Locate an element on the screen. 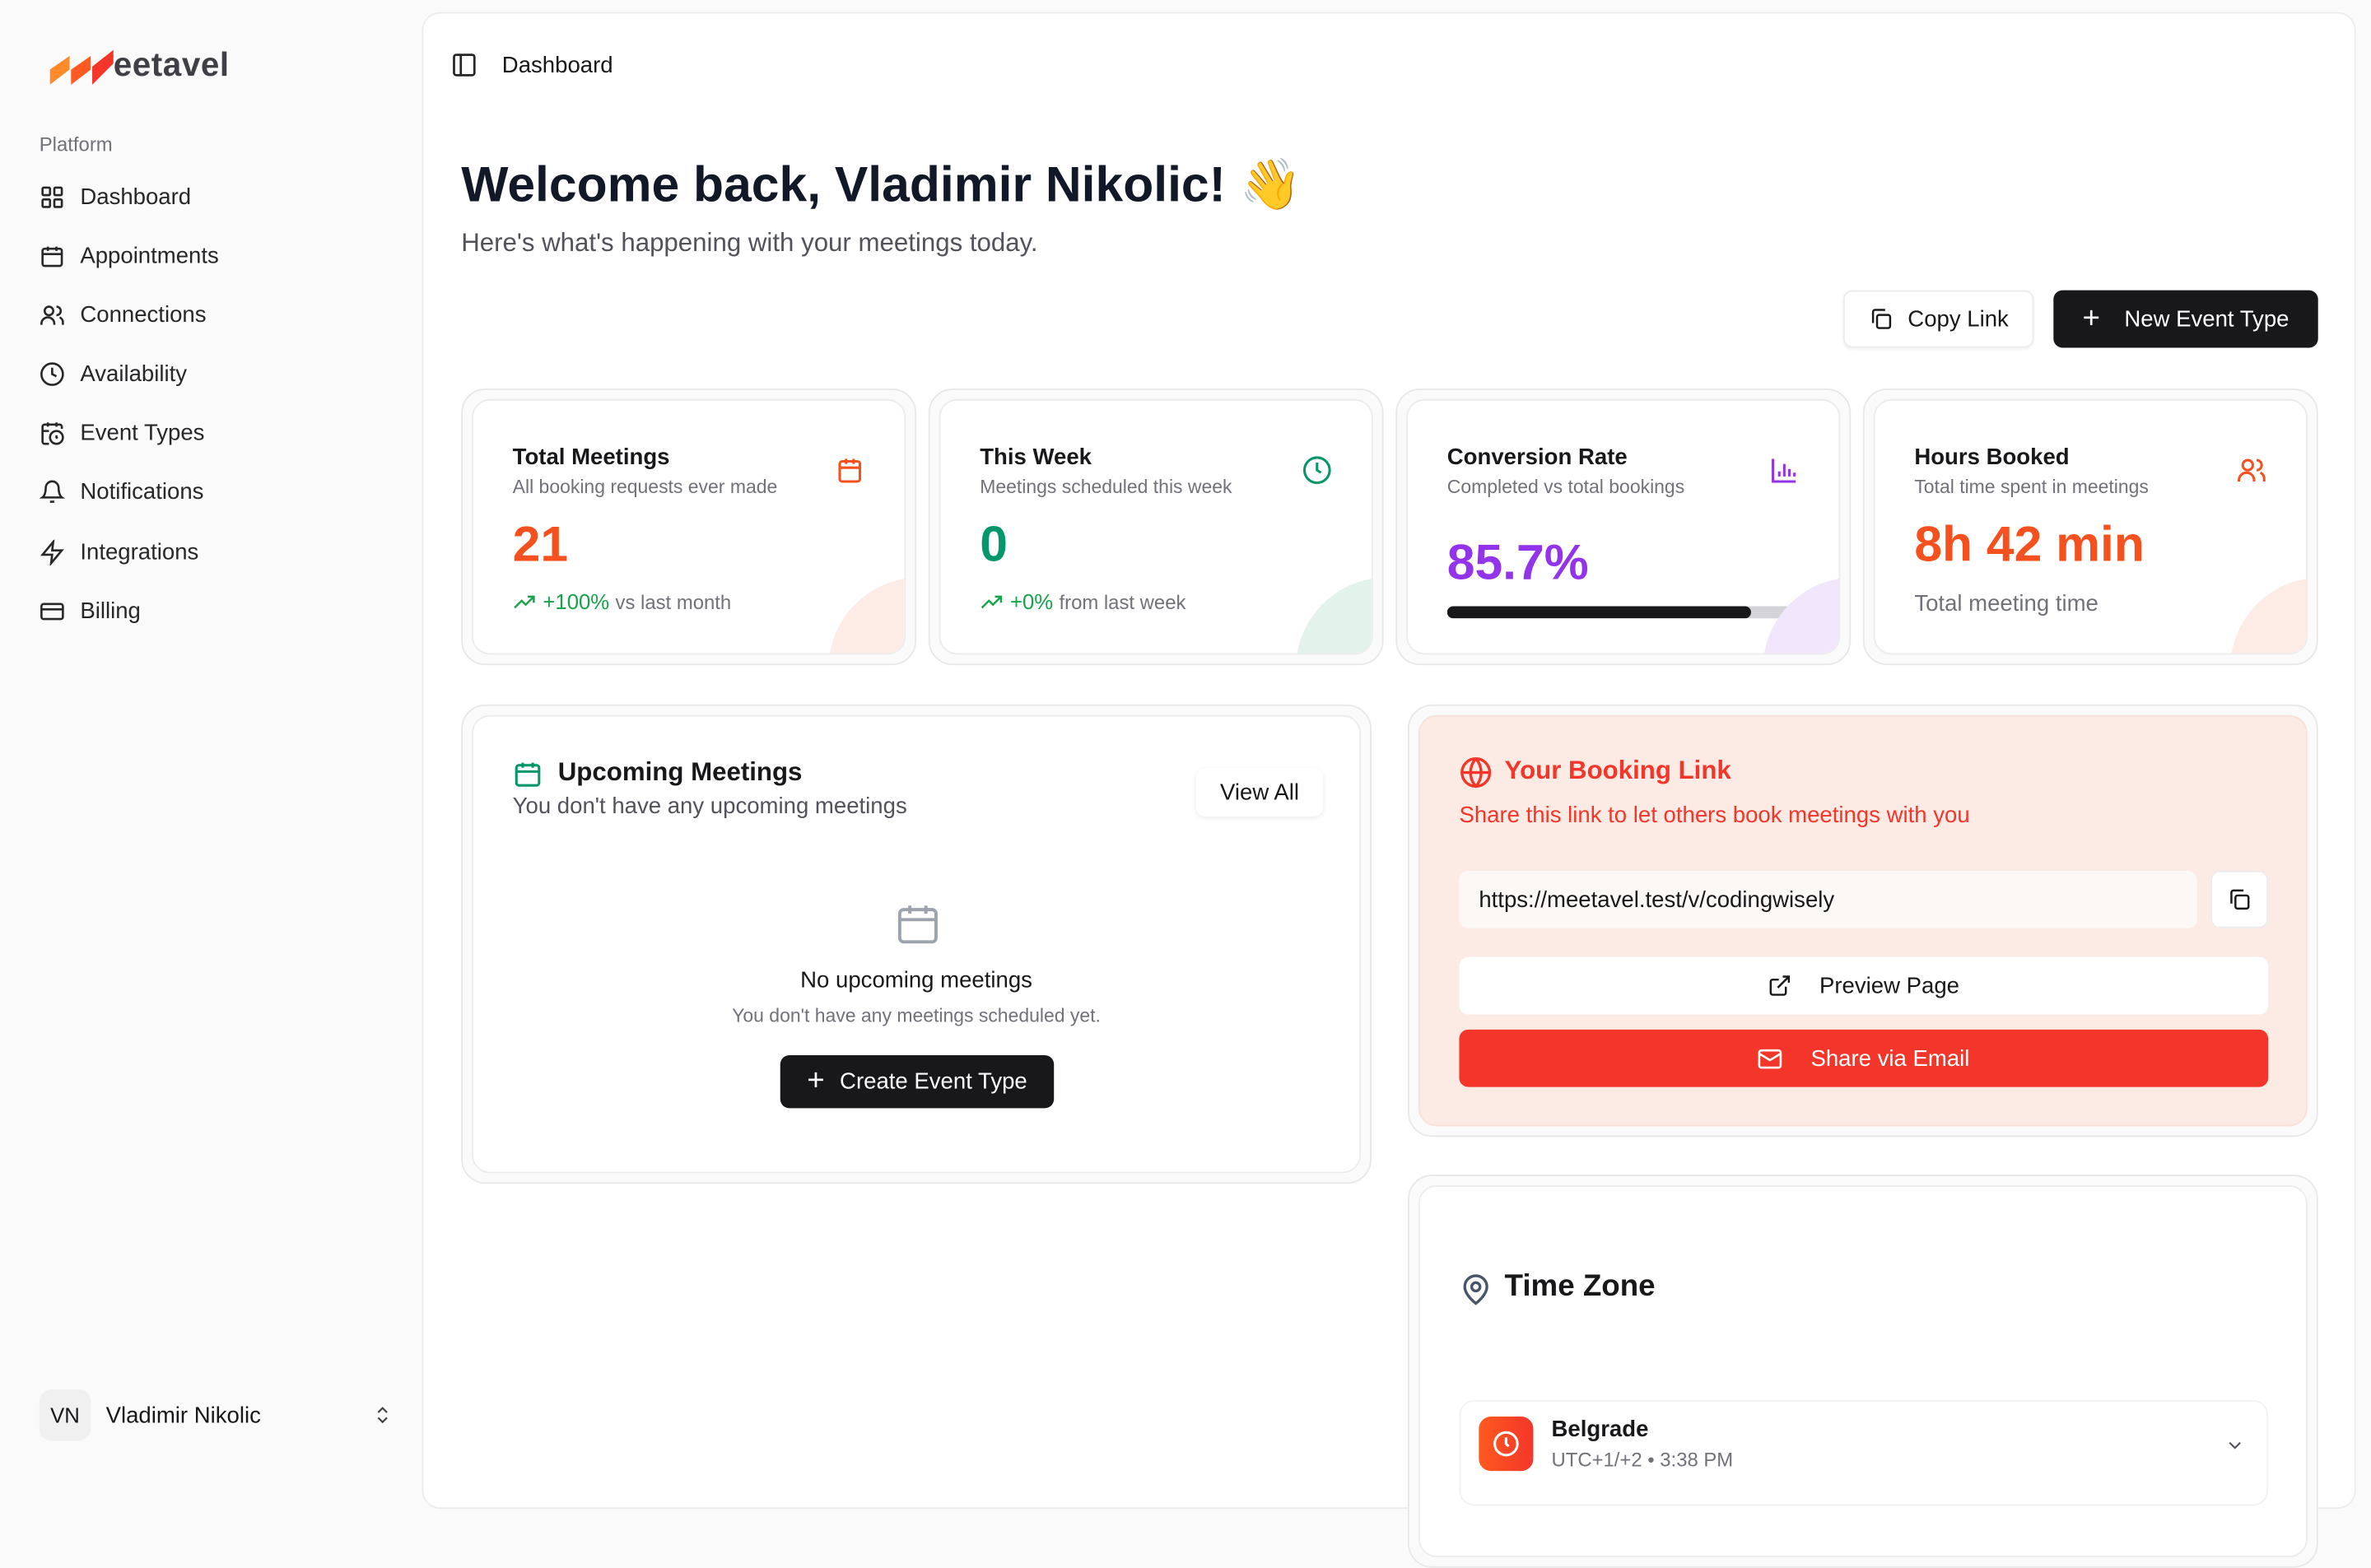 This screenshot has height=1568, width=2371. logo-mark-icon is located at coordinates (81, 67).